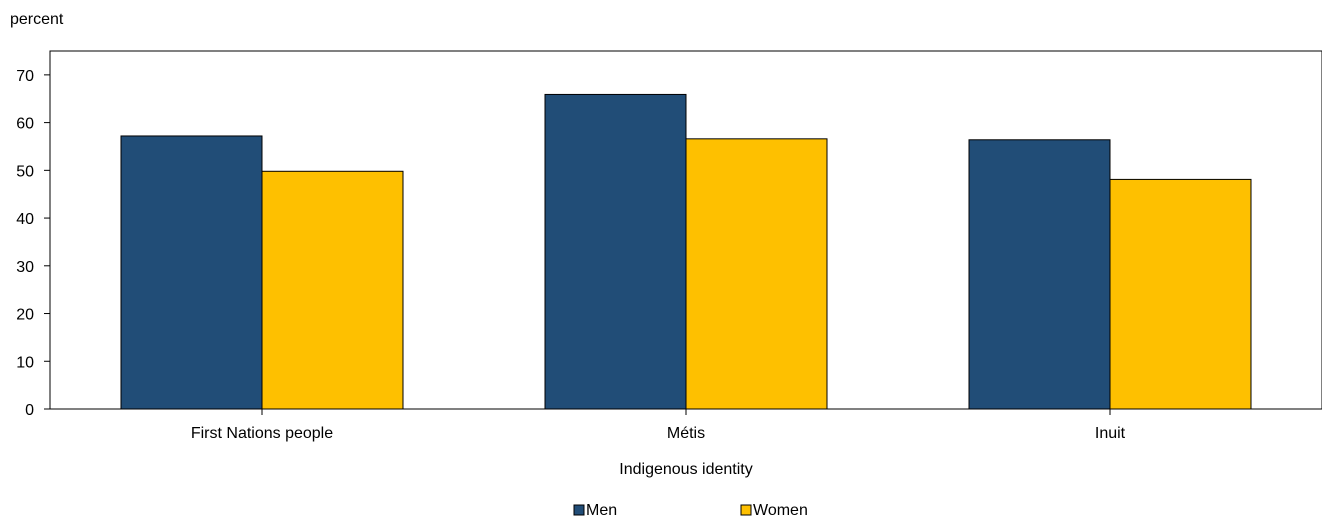  I want to click on legend-swatch-women, so click(746, 510).